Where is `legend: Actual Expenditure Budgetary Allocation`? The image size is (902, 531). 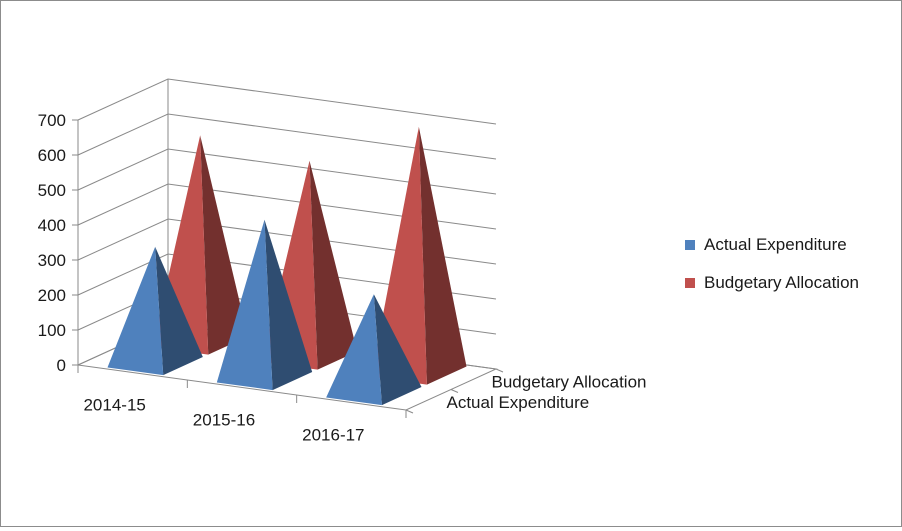 legend: Actual Expenditure Budgetary Allocation is located at coordinates (772, 271).